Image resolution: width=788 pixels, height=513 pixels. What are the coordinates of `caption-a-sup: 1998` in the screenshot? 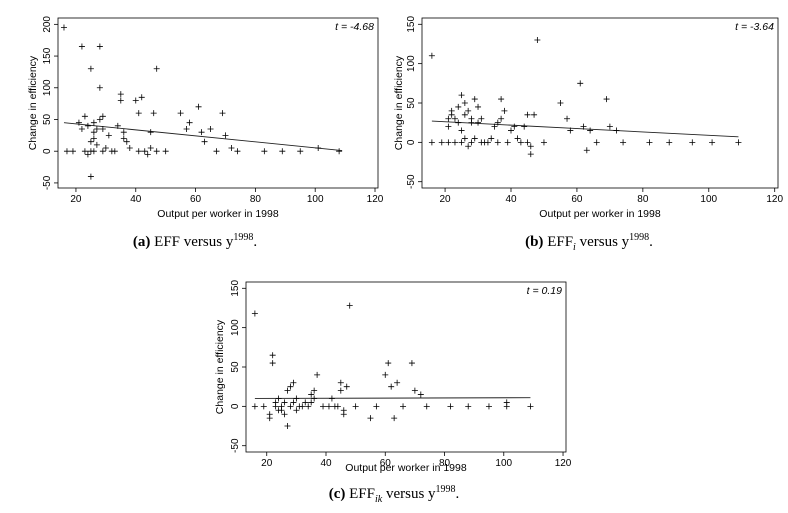 It's located at (243, 237).